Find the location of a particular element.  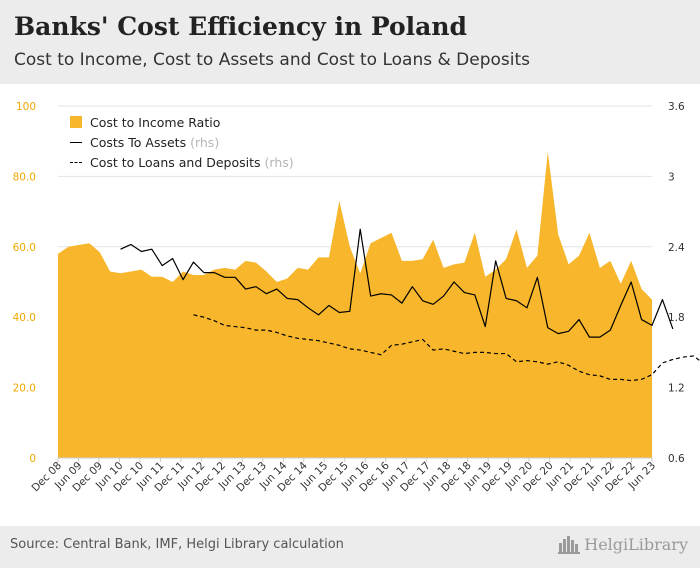

legend-item-cost-to-income: Cost to Income Ratio is located at coordinates (182, 122).